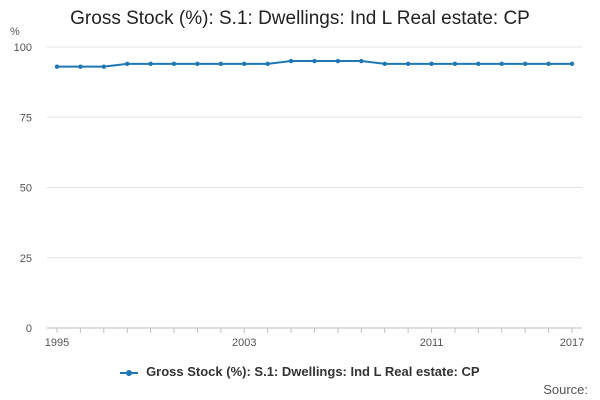 This screenshot has height=400, width=600. Describe the element at coordinates (432, 343) in the screenshot. I see `x-tick-label: 2011` at that location.